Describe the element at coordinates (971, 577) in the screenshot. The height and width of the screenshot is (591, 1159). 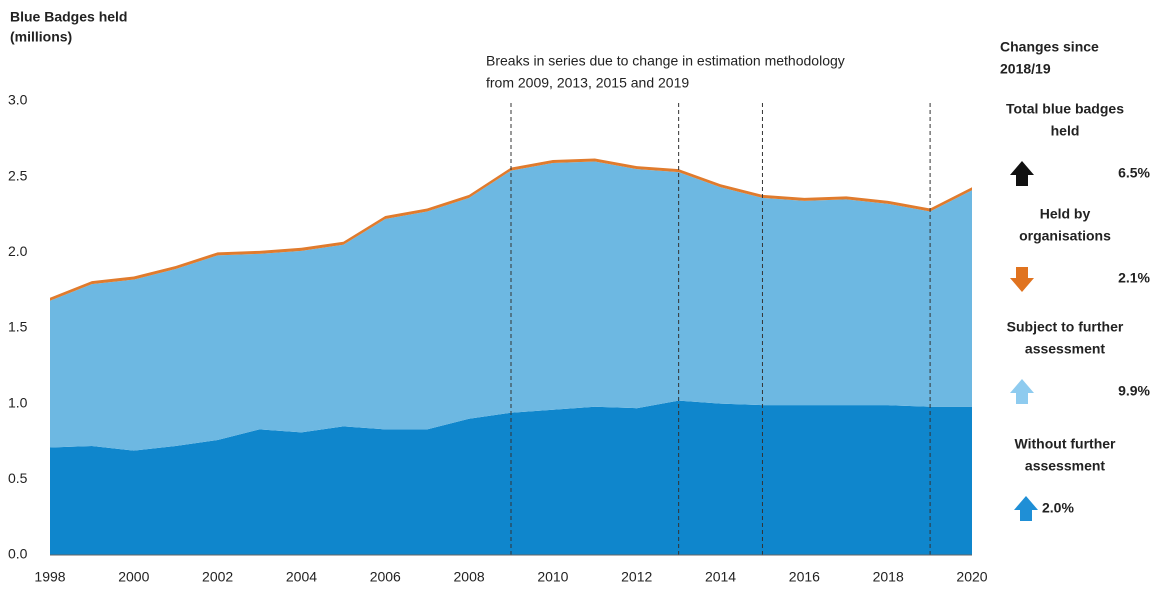
I see `x-tick-label: 2020` at that location.